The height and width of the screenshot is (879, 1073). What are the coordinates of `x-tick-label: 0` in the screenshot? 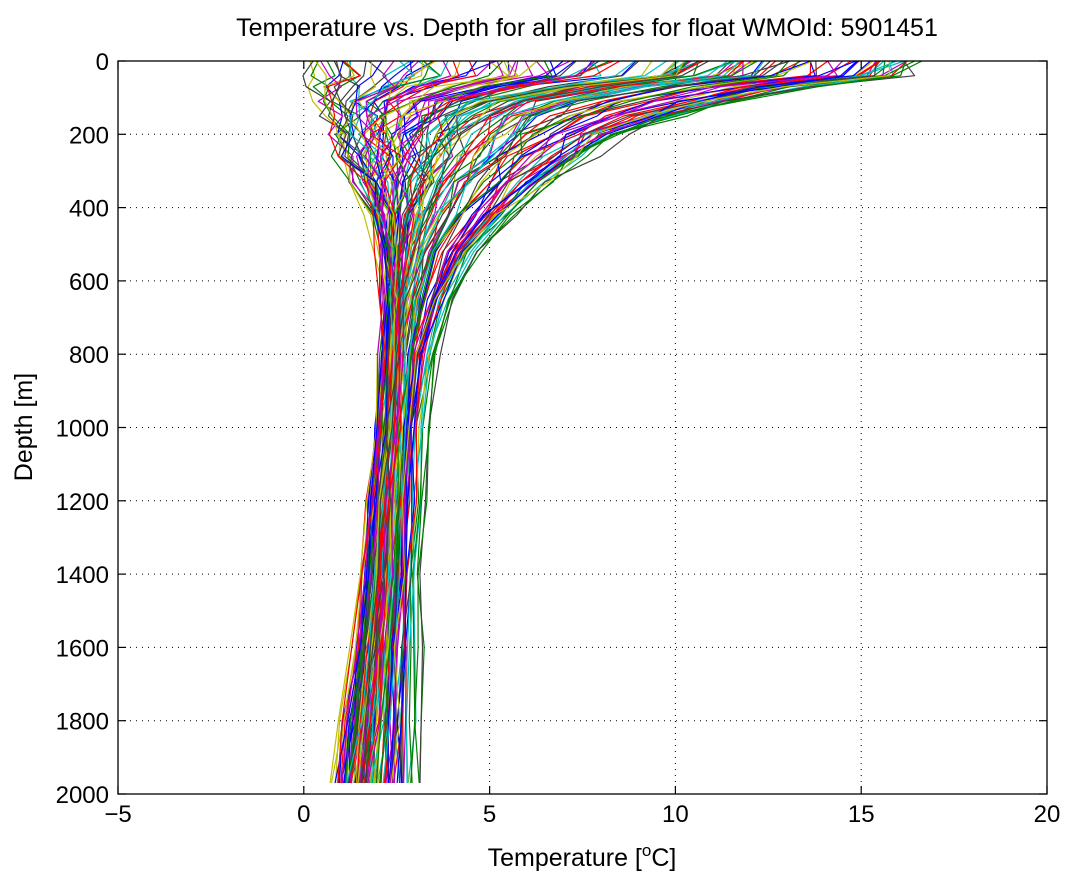 It's located at (303, 814).